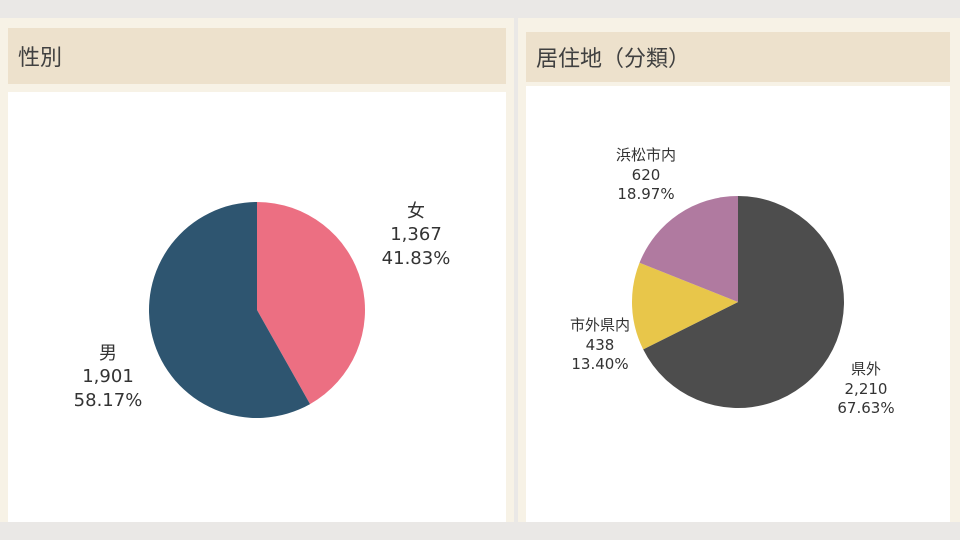 Image resolution: width=960 pixels, height=540 pixels. What do you see at coordinates (646, 194) in the screenshot?
I see `slice-hamamatsu-percent: 18.97%` at bounding box center [646, 194].